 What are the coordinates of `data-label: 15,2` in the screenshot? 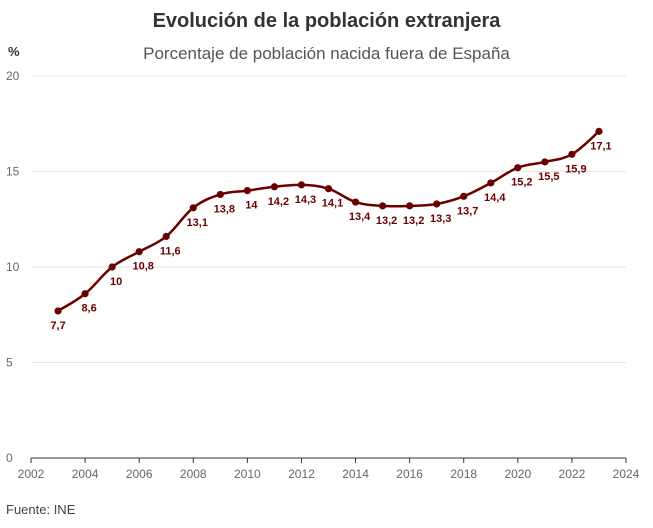 It's located at (521, 183).